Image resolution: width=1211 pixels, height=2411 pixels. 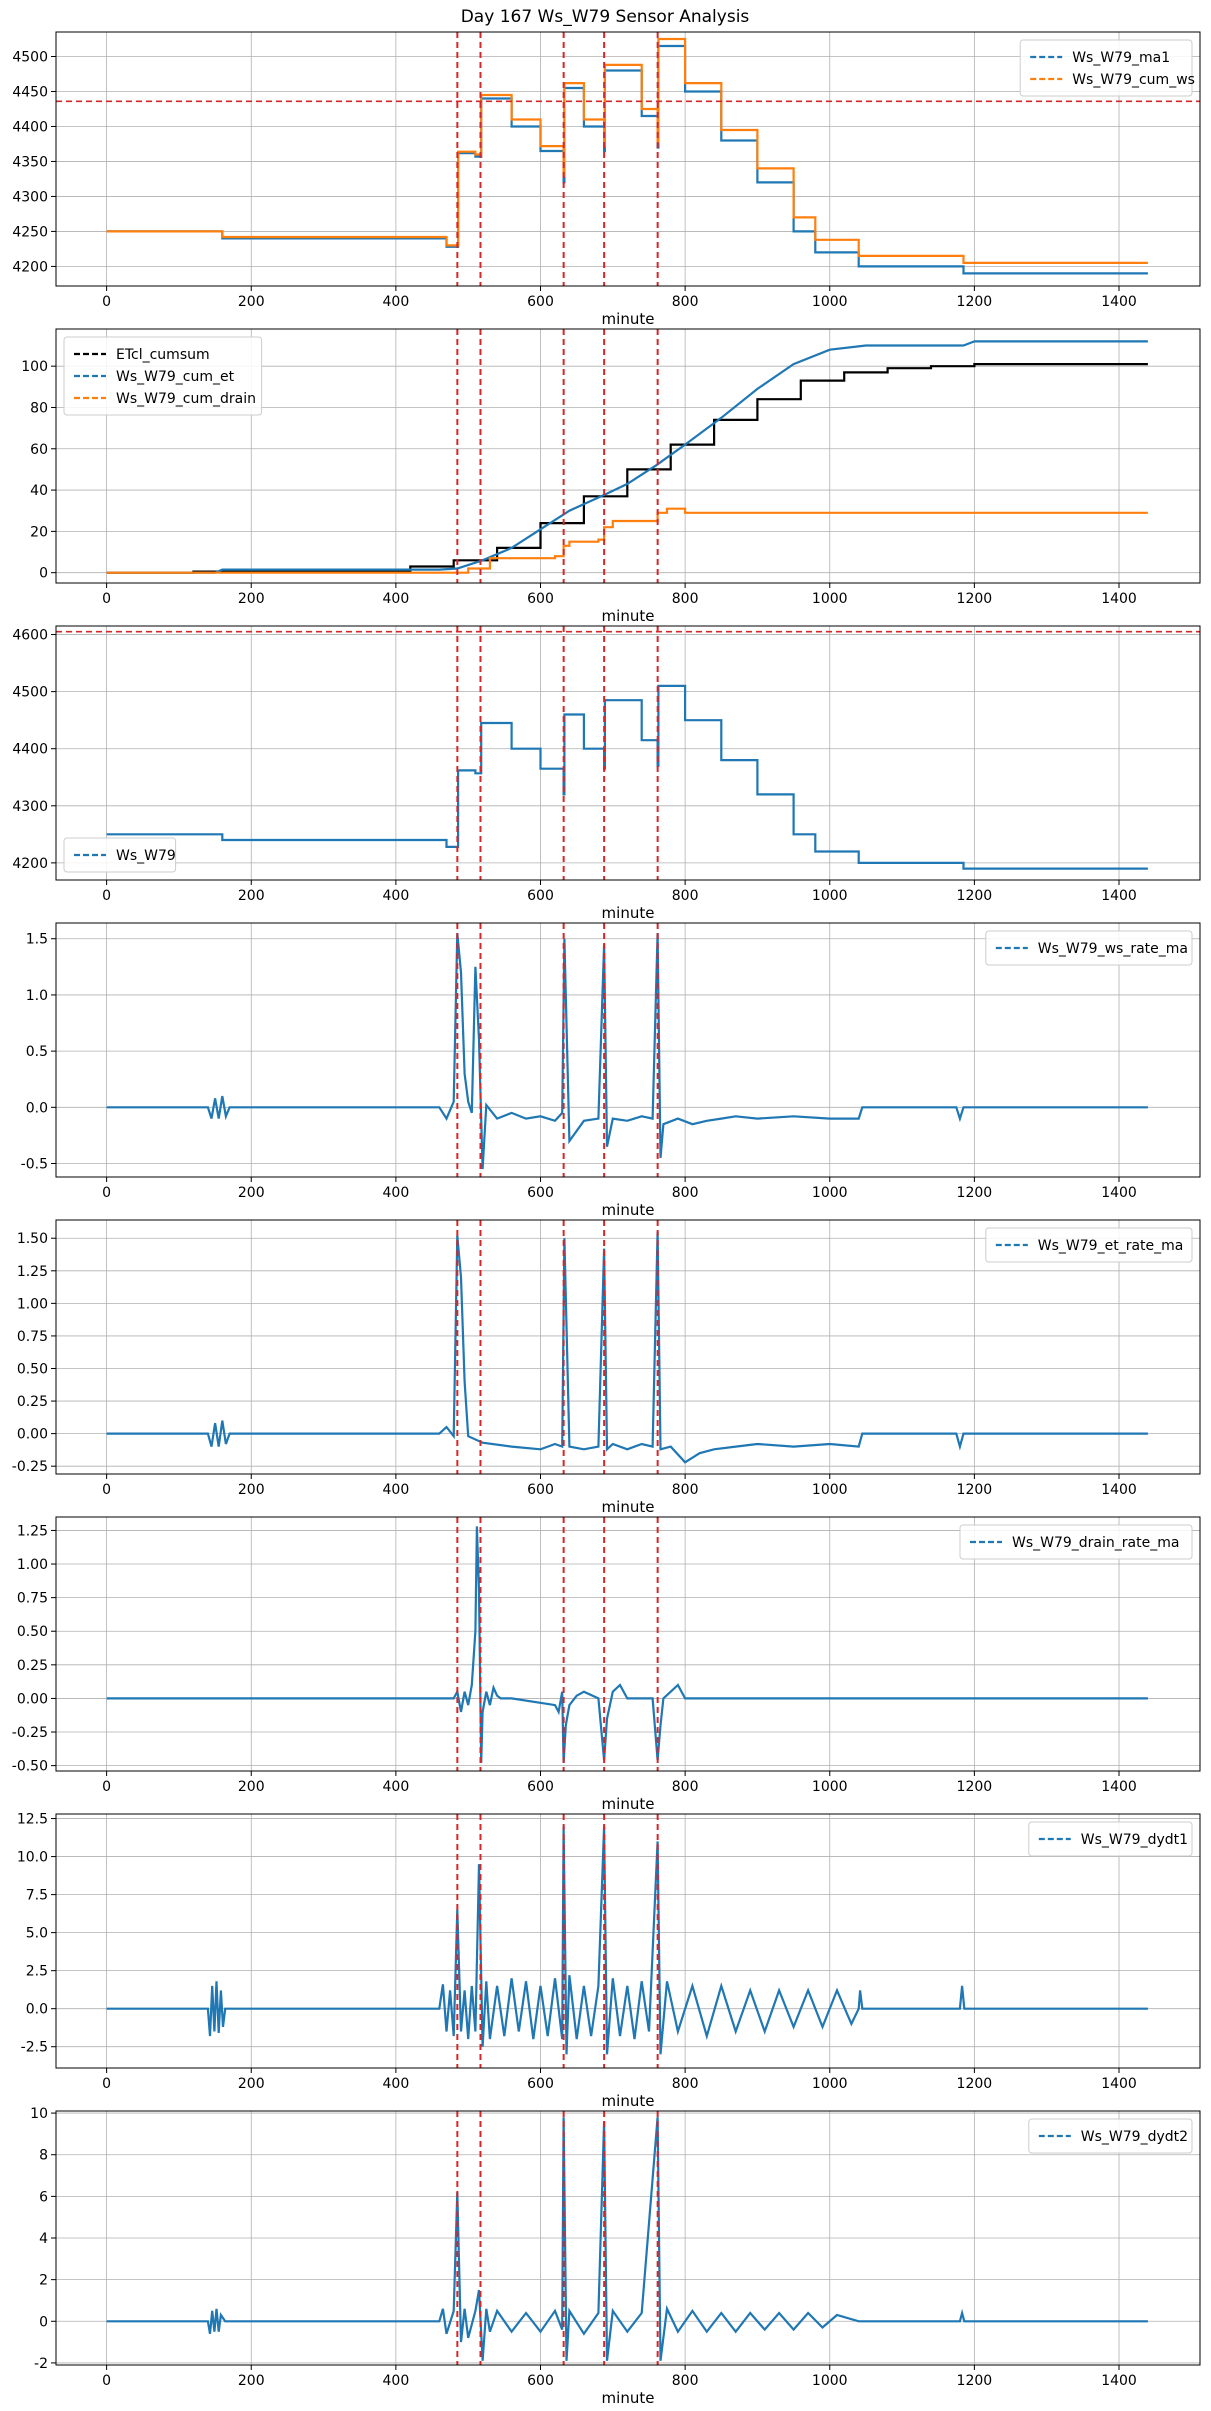 I want to click on y-tick-label: -0.25, so click(x=30, y=1467).